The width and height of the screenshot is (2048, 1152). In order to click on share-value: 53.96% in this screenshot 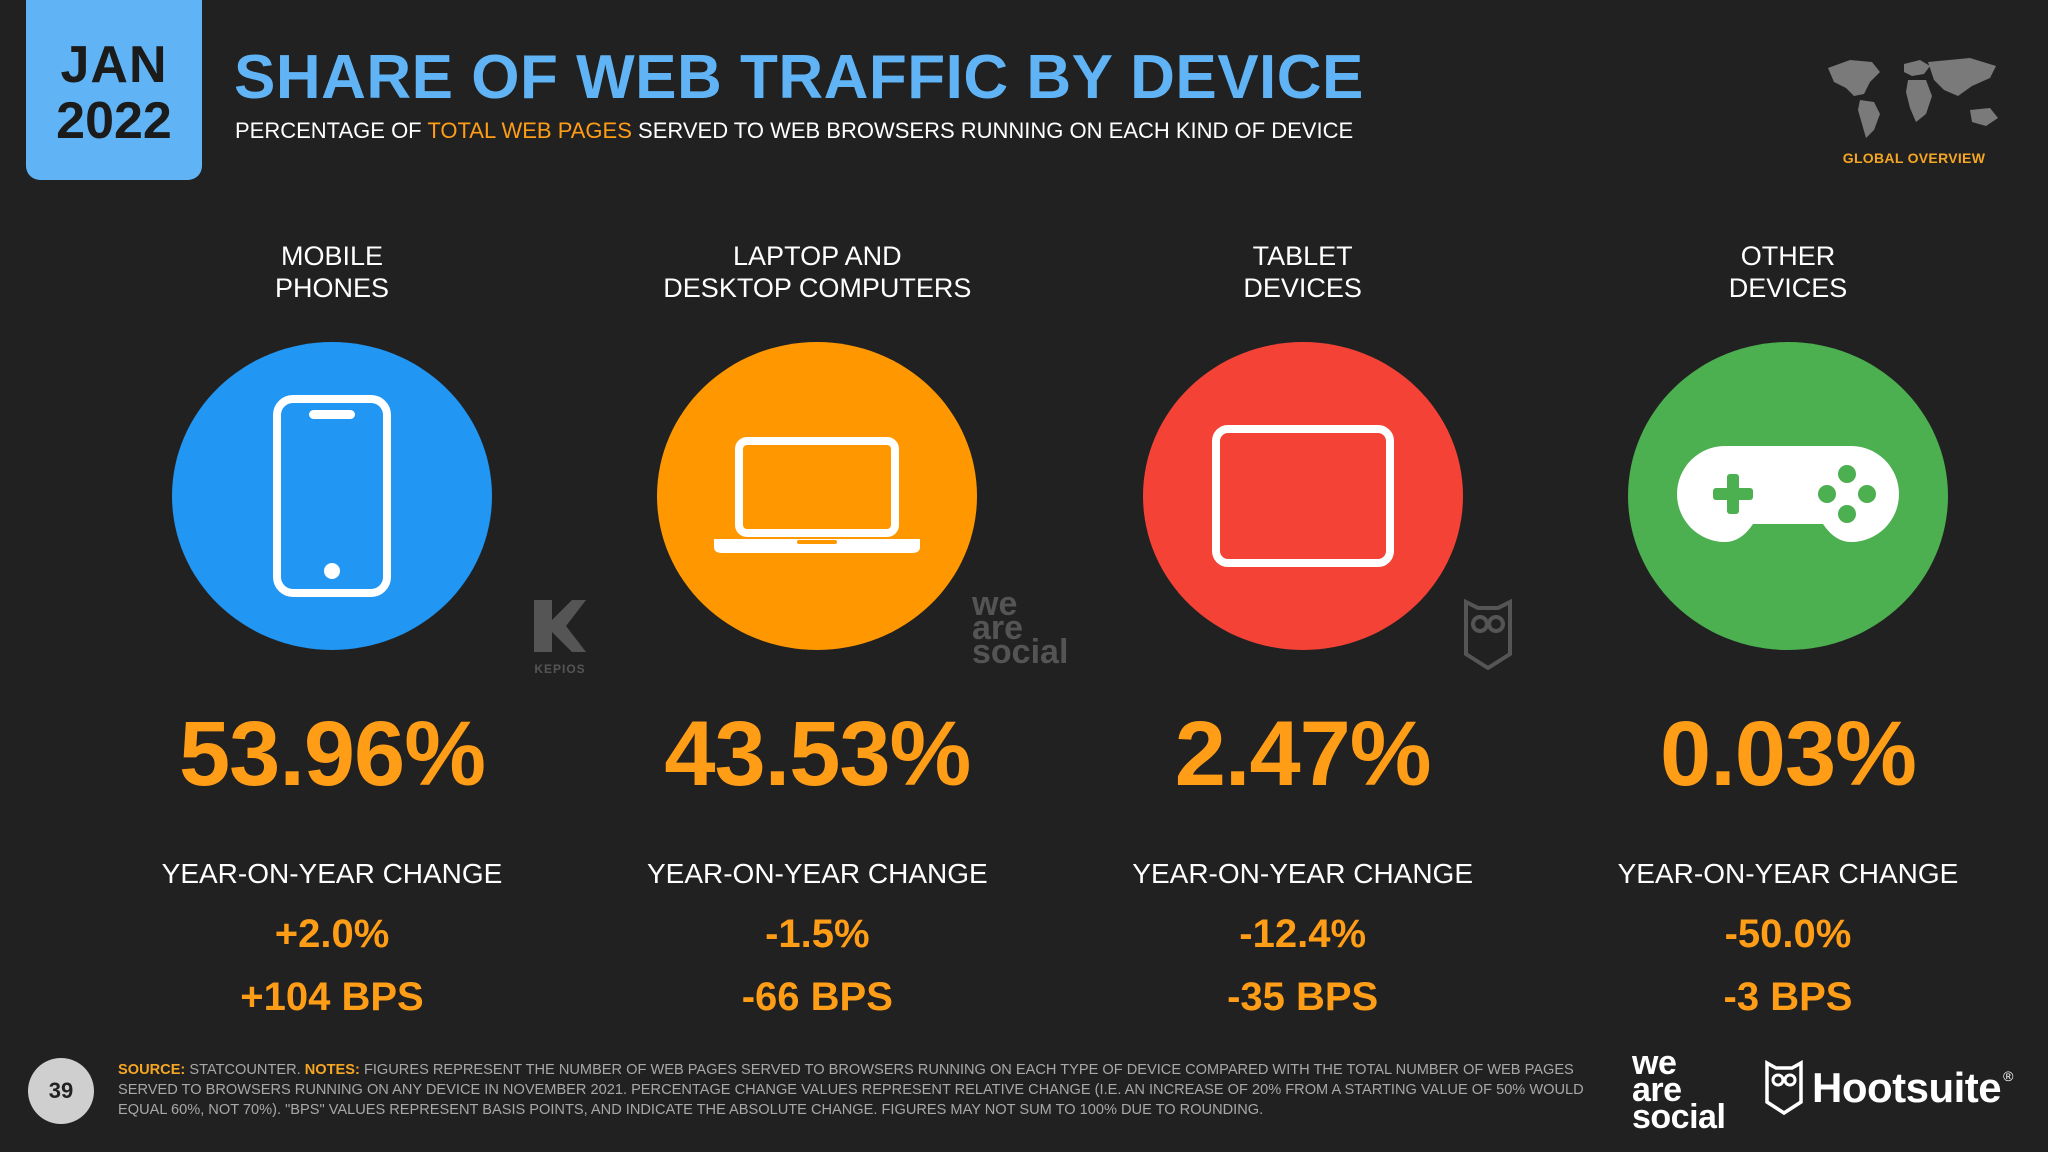, I will do `click(332, 754)`.